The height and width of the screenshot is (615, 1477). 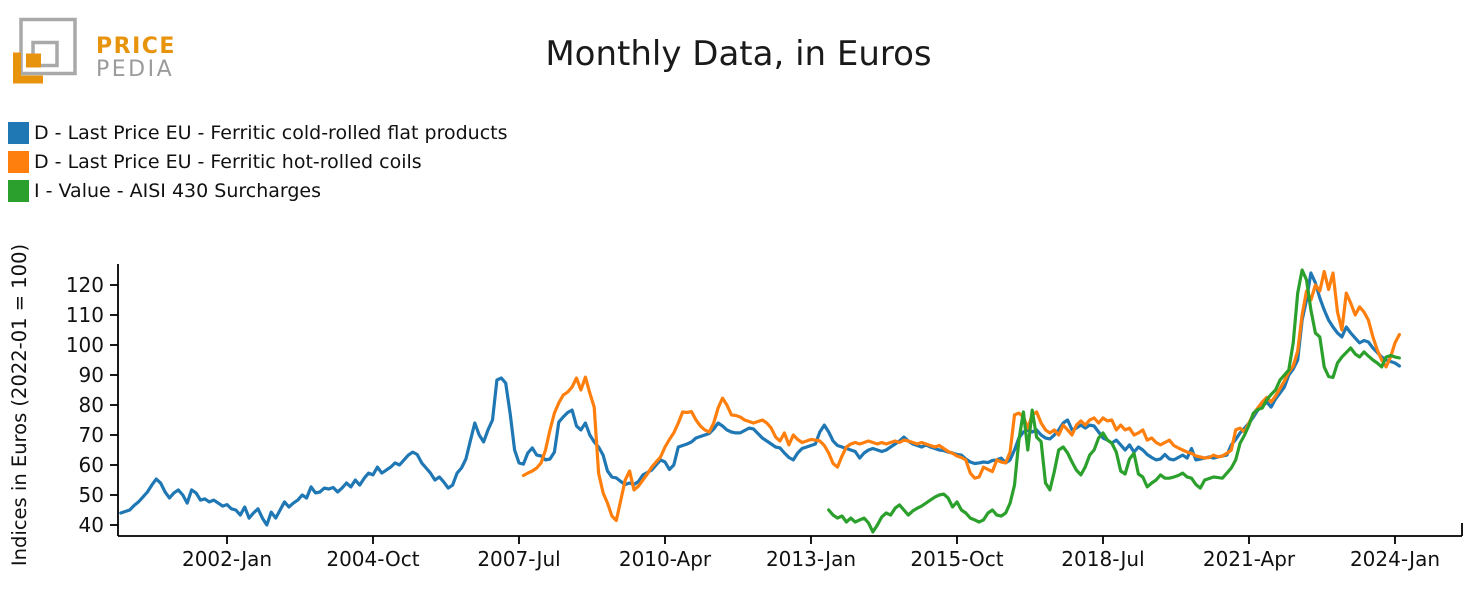 I want to click on logo-word-pedia: PEDIA, so click(x=135, y=69).